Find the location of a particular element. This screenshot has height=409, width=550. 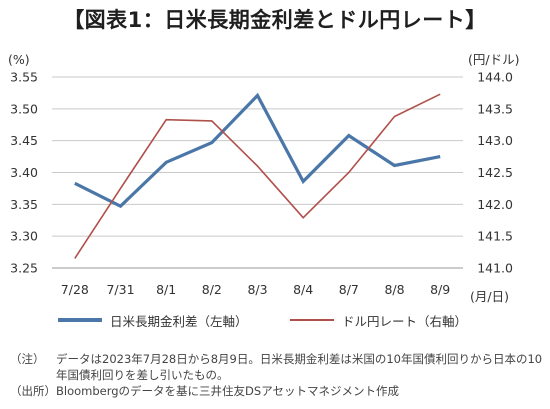

left-axis-tick-label: 3.30 is located at coordinates (24, 236).